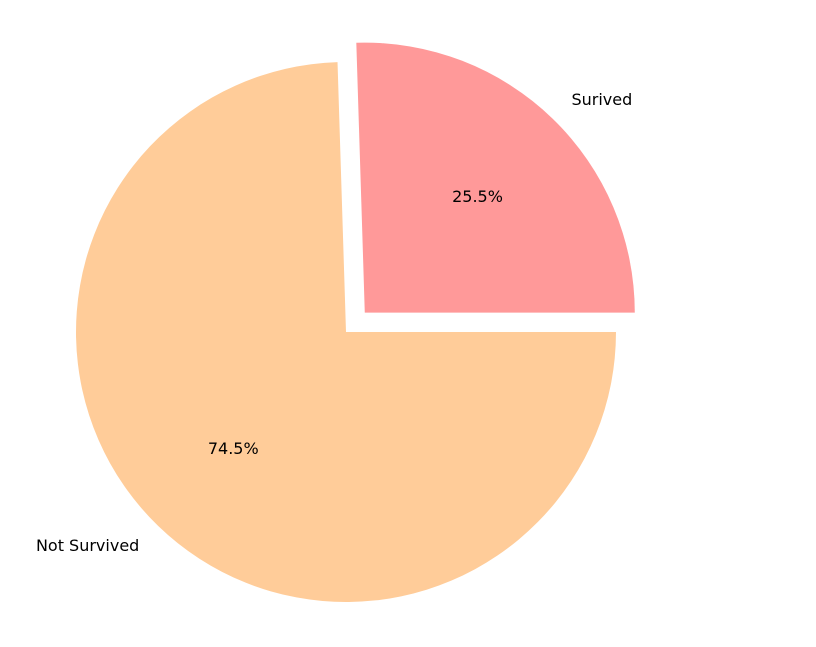 The width and height of the screenshot is (816, 647). Describe the element at coordinates (87, 545) in the screenshot. I see `pie-category-label-1: Not Survived` at that location.